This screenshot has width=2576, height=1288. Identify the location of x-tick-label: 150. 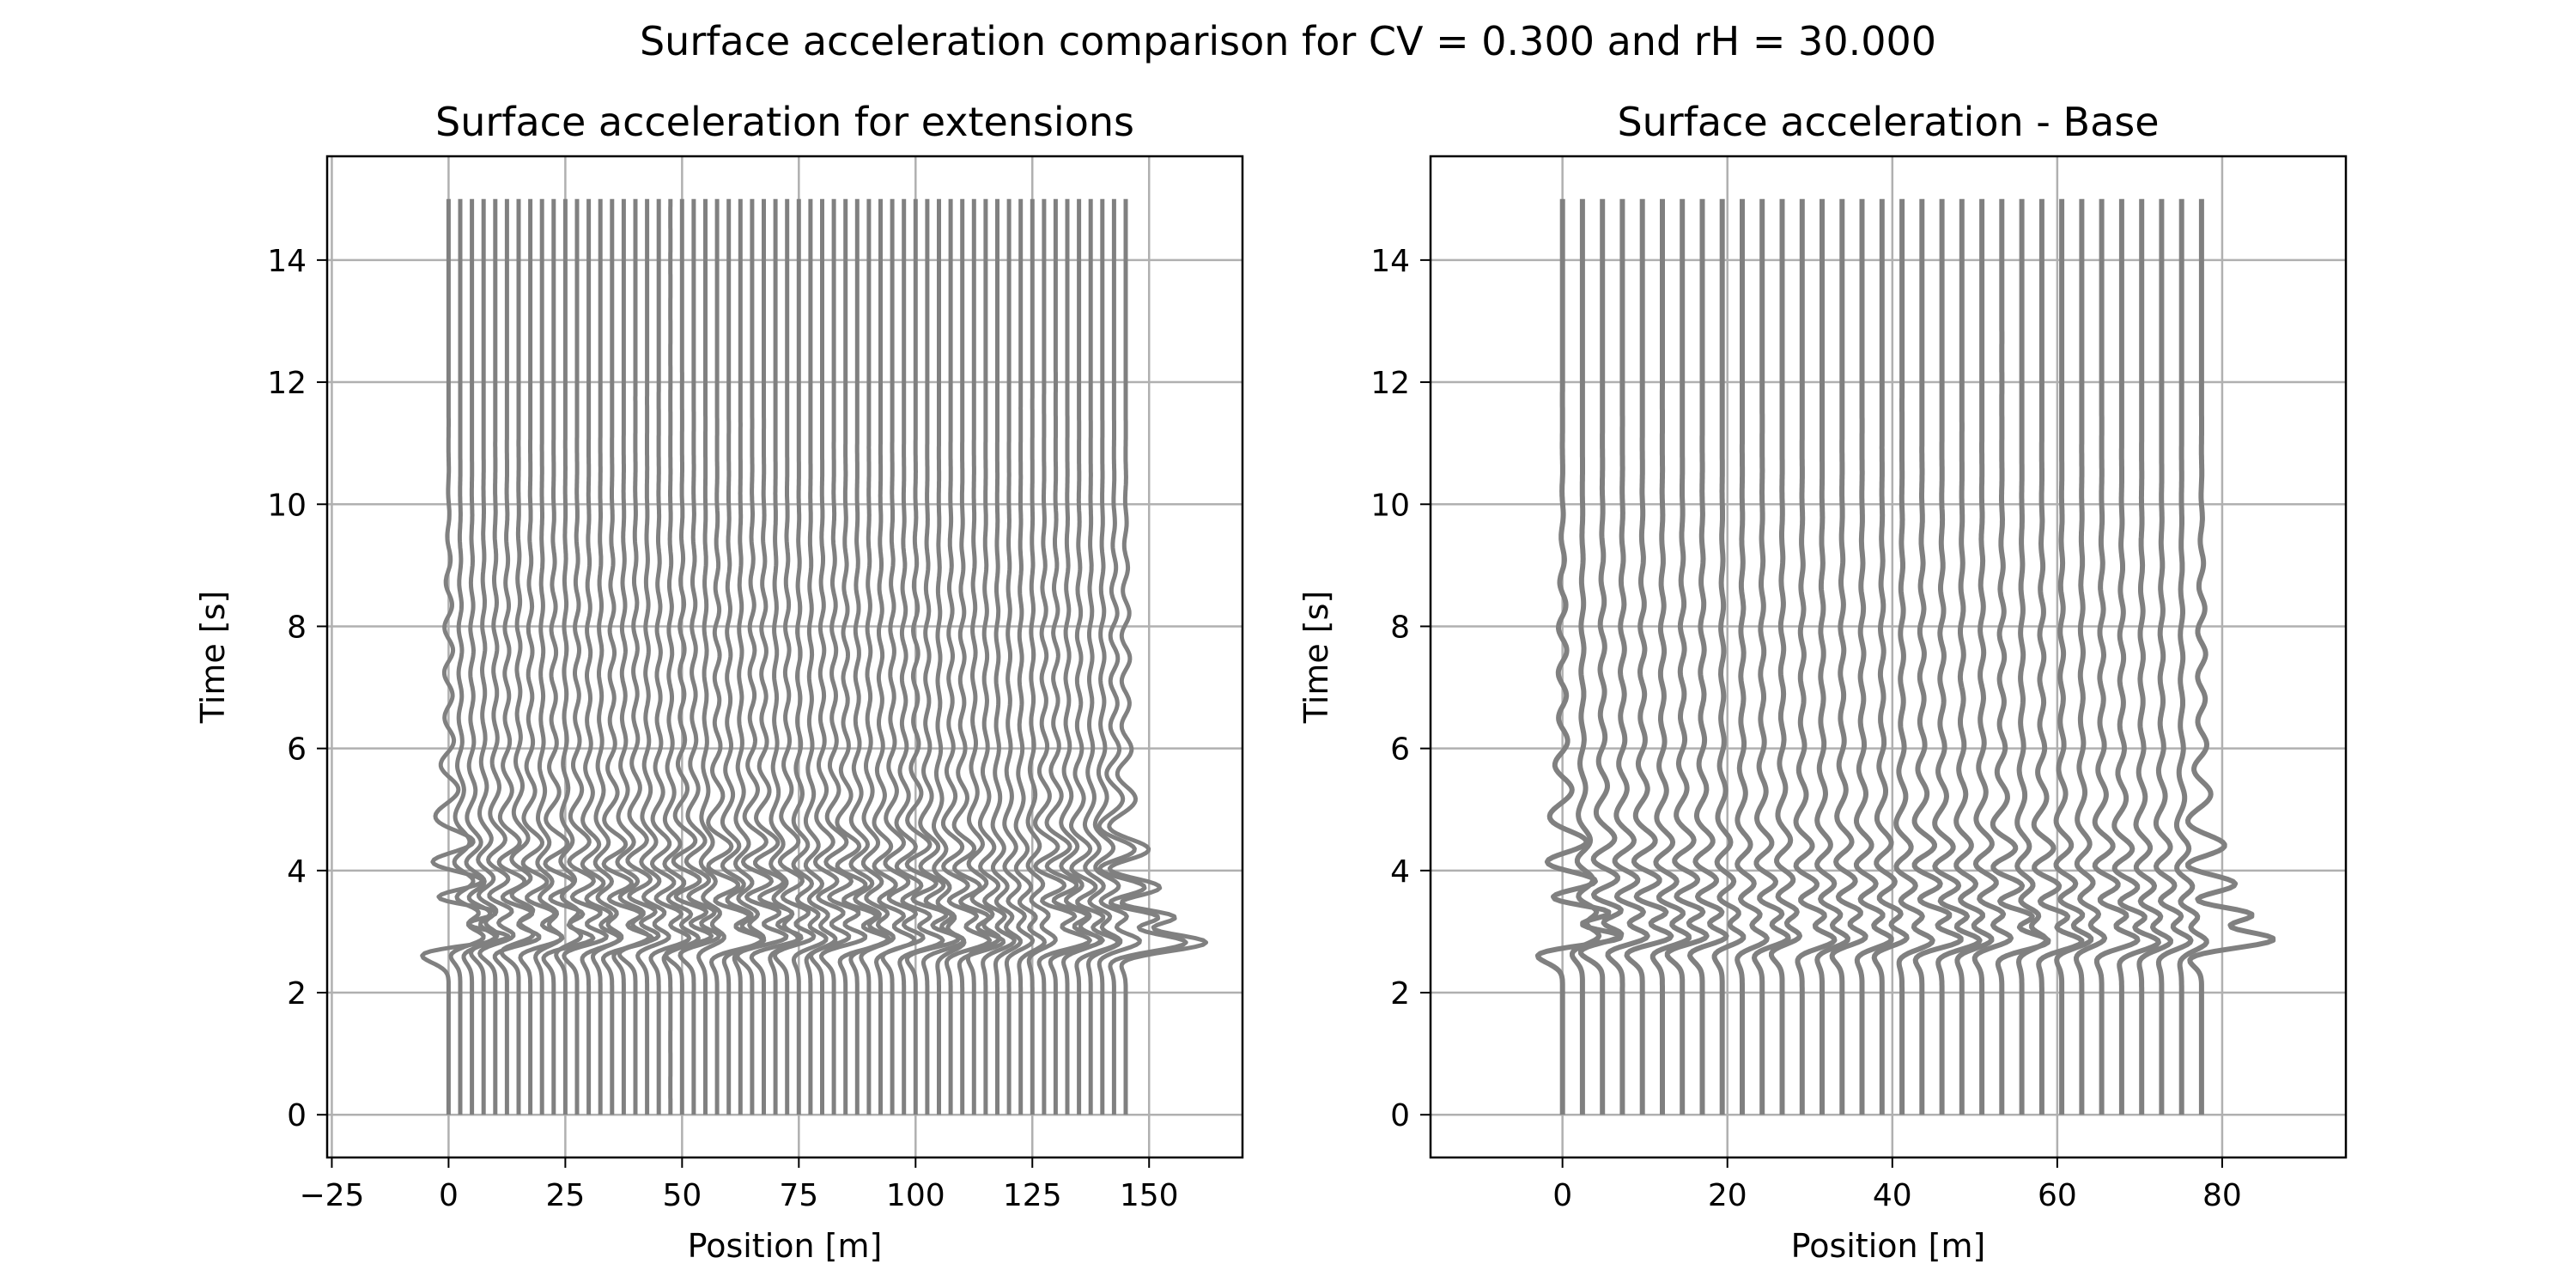
(1149, 1195).